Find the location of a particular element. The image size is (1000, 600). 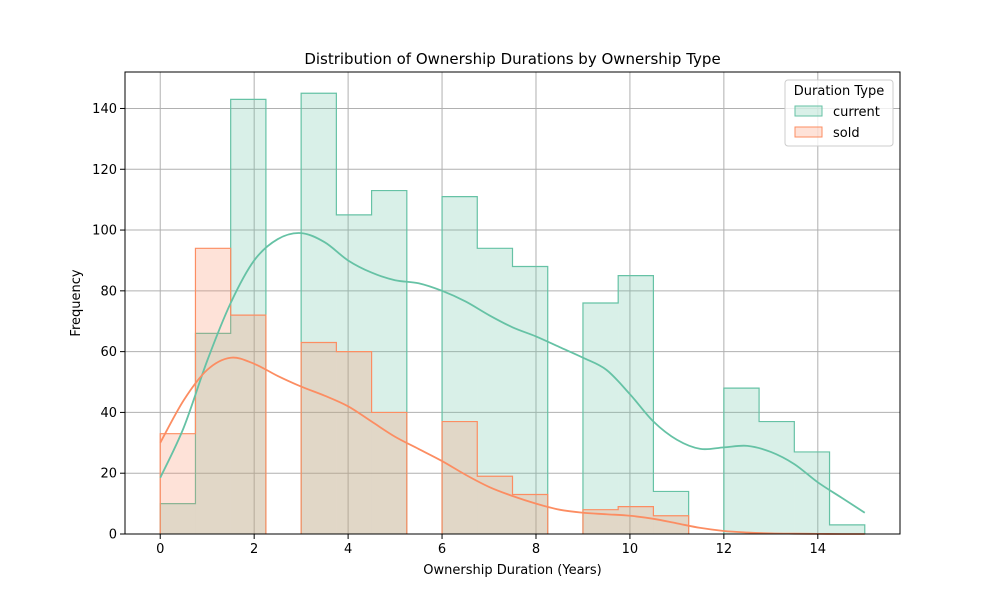

x-axis-label: Ownership Duration (Years) is located at coordinates (512, 570).